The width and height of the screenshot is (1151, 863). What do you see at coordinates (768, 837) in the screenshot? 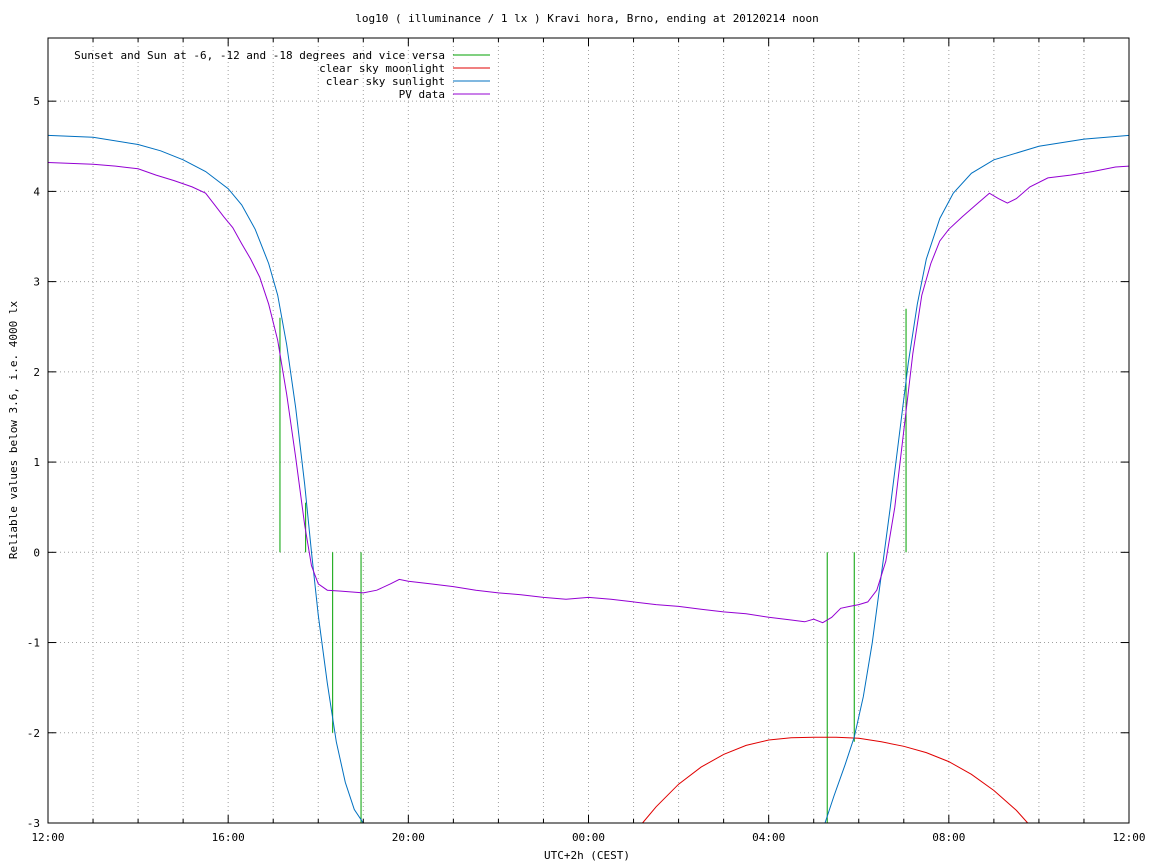
I see `x-tick-label: 04:00` at bounding box center [768, 837].